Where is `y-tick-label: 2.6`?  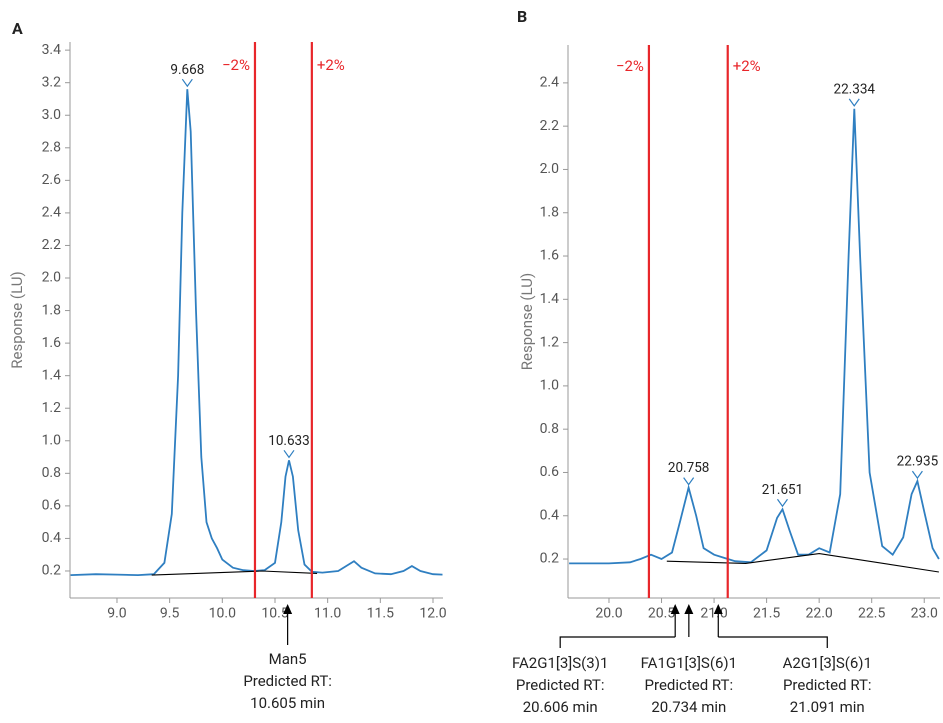
y-tick-label: 2.6 is located at coordinates (52, 180).